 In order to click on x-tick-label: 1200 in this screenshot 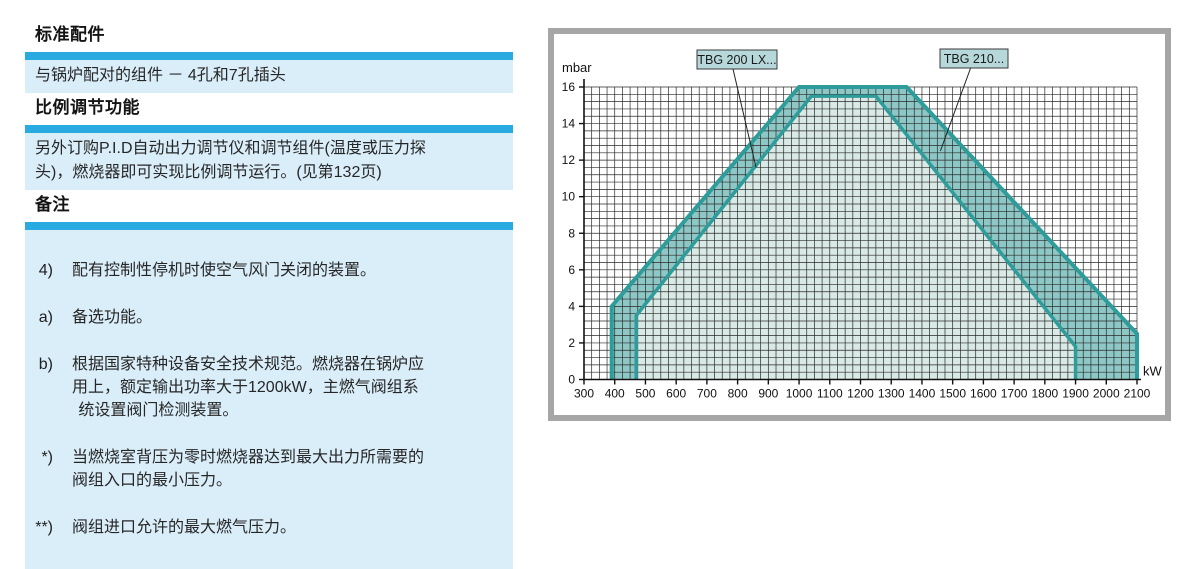, I will do `click(860, 394)`.